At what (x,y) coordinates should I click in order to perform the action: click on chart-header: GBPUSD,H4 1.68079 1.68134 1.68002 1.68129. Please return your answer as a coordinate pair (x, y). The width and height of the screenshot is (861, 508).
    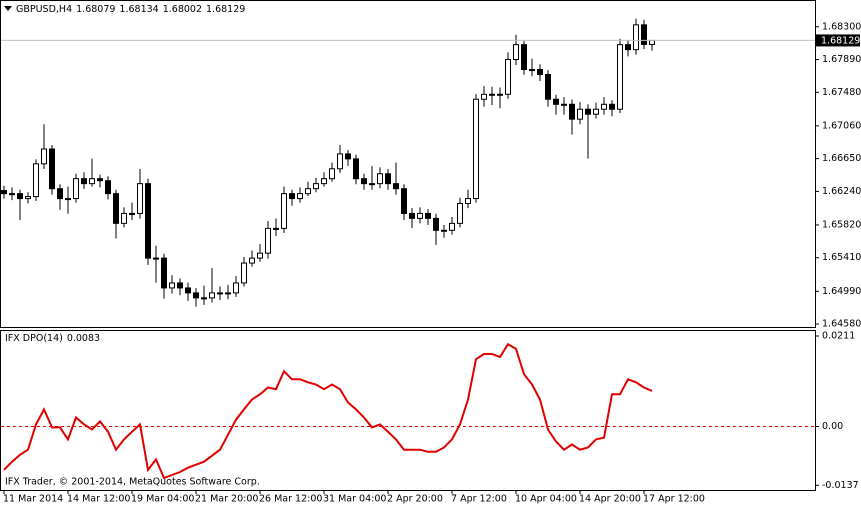
    Looking at the image, I should click on (130, 9).